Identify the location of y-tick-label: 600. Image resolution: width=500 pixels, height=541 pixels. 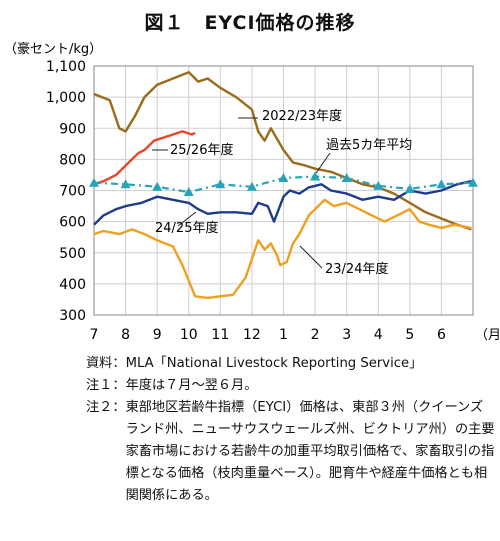
(72, 223).